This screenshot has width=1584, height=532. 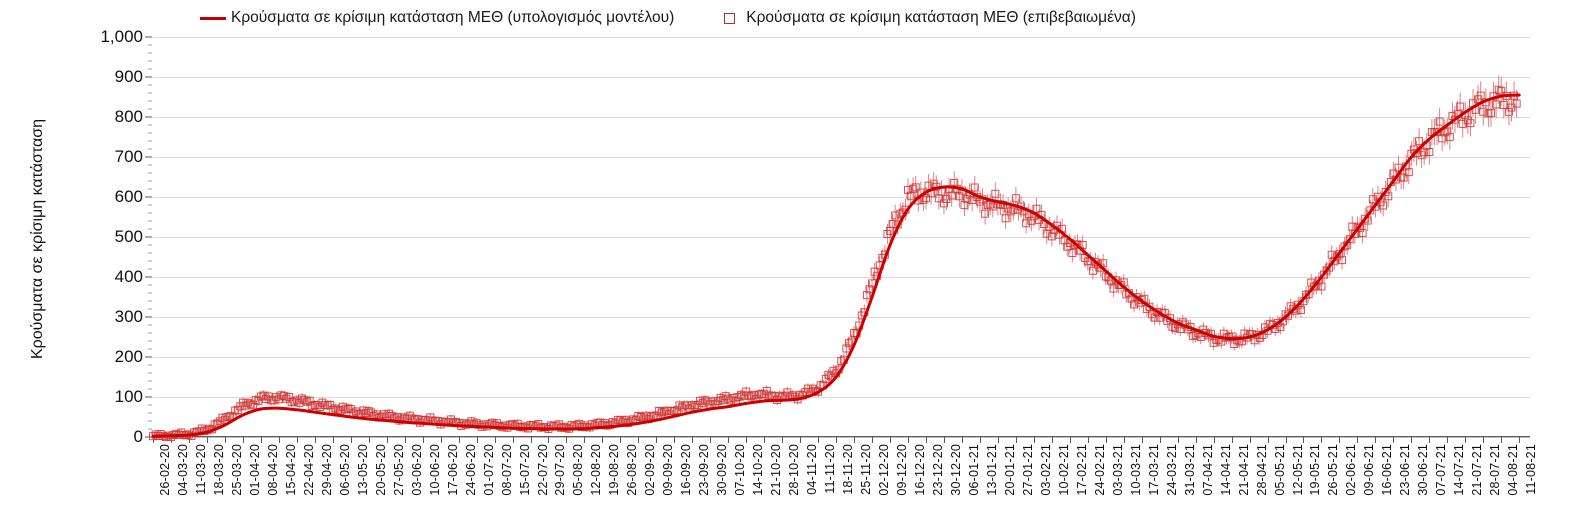 What do you see at coordinates (1225, 470) in the screenshot?
I see `x-tick-label: 14-04-21` at bounding box center [1225, 470].